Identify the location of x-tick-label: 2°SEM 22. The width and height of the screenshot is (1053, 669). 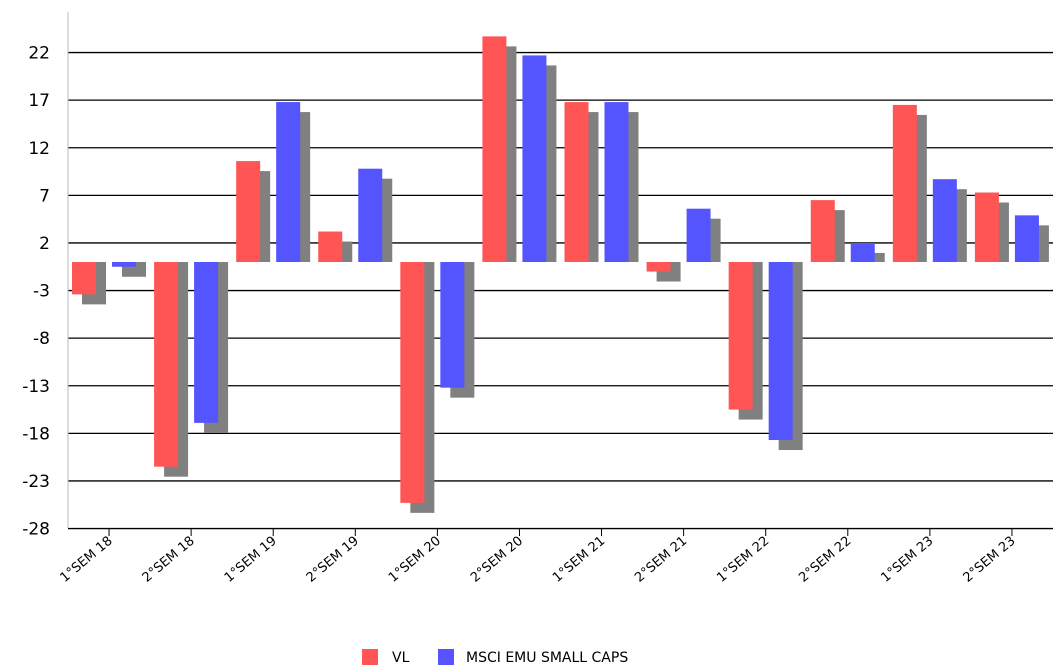
(825, 560).